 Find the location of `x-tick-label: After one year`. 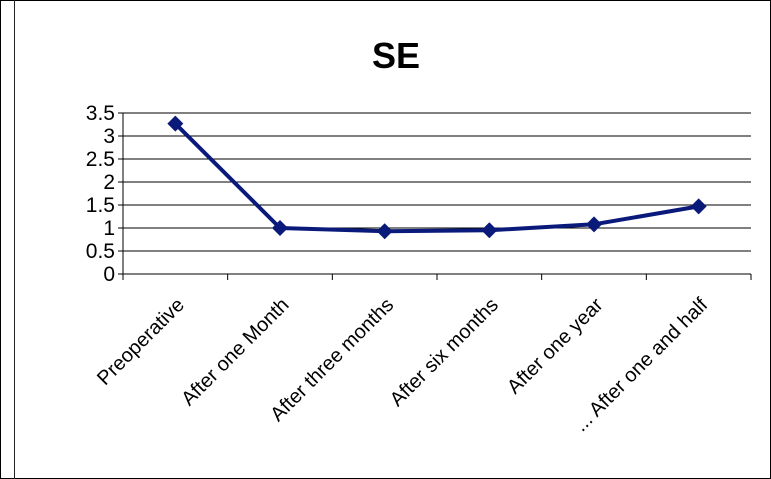

x-tick-label: After one year is located at coordinates (555, 346).